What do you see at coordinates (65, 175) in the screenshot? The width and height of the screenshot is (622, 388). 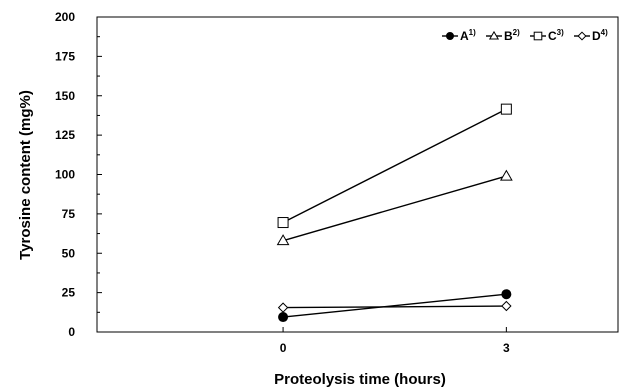 I see `y-tick-label: 100` at bounding box center [65, 175].